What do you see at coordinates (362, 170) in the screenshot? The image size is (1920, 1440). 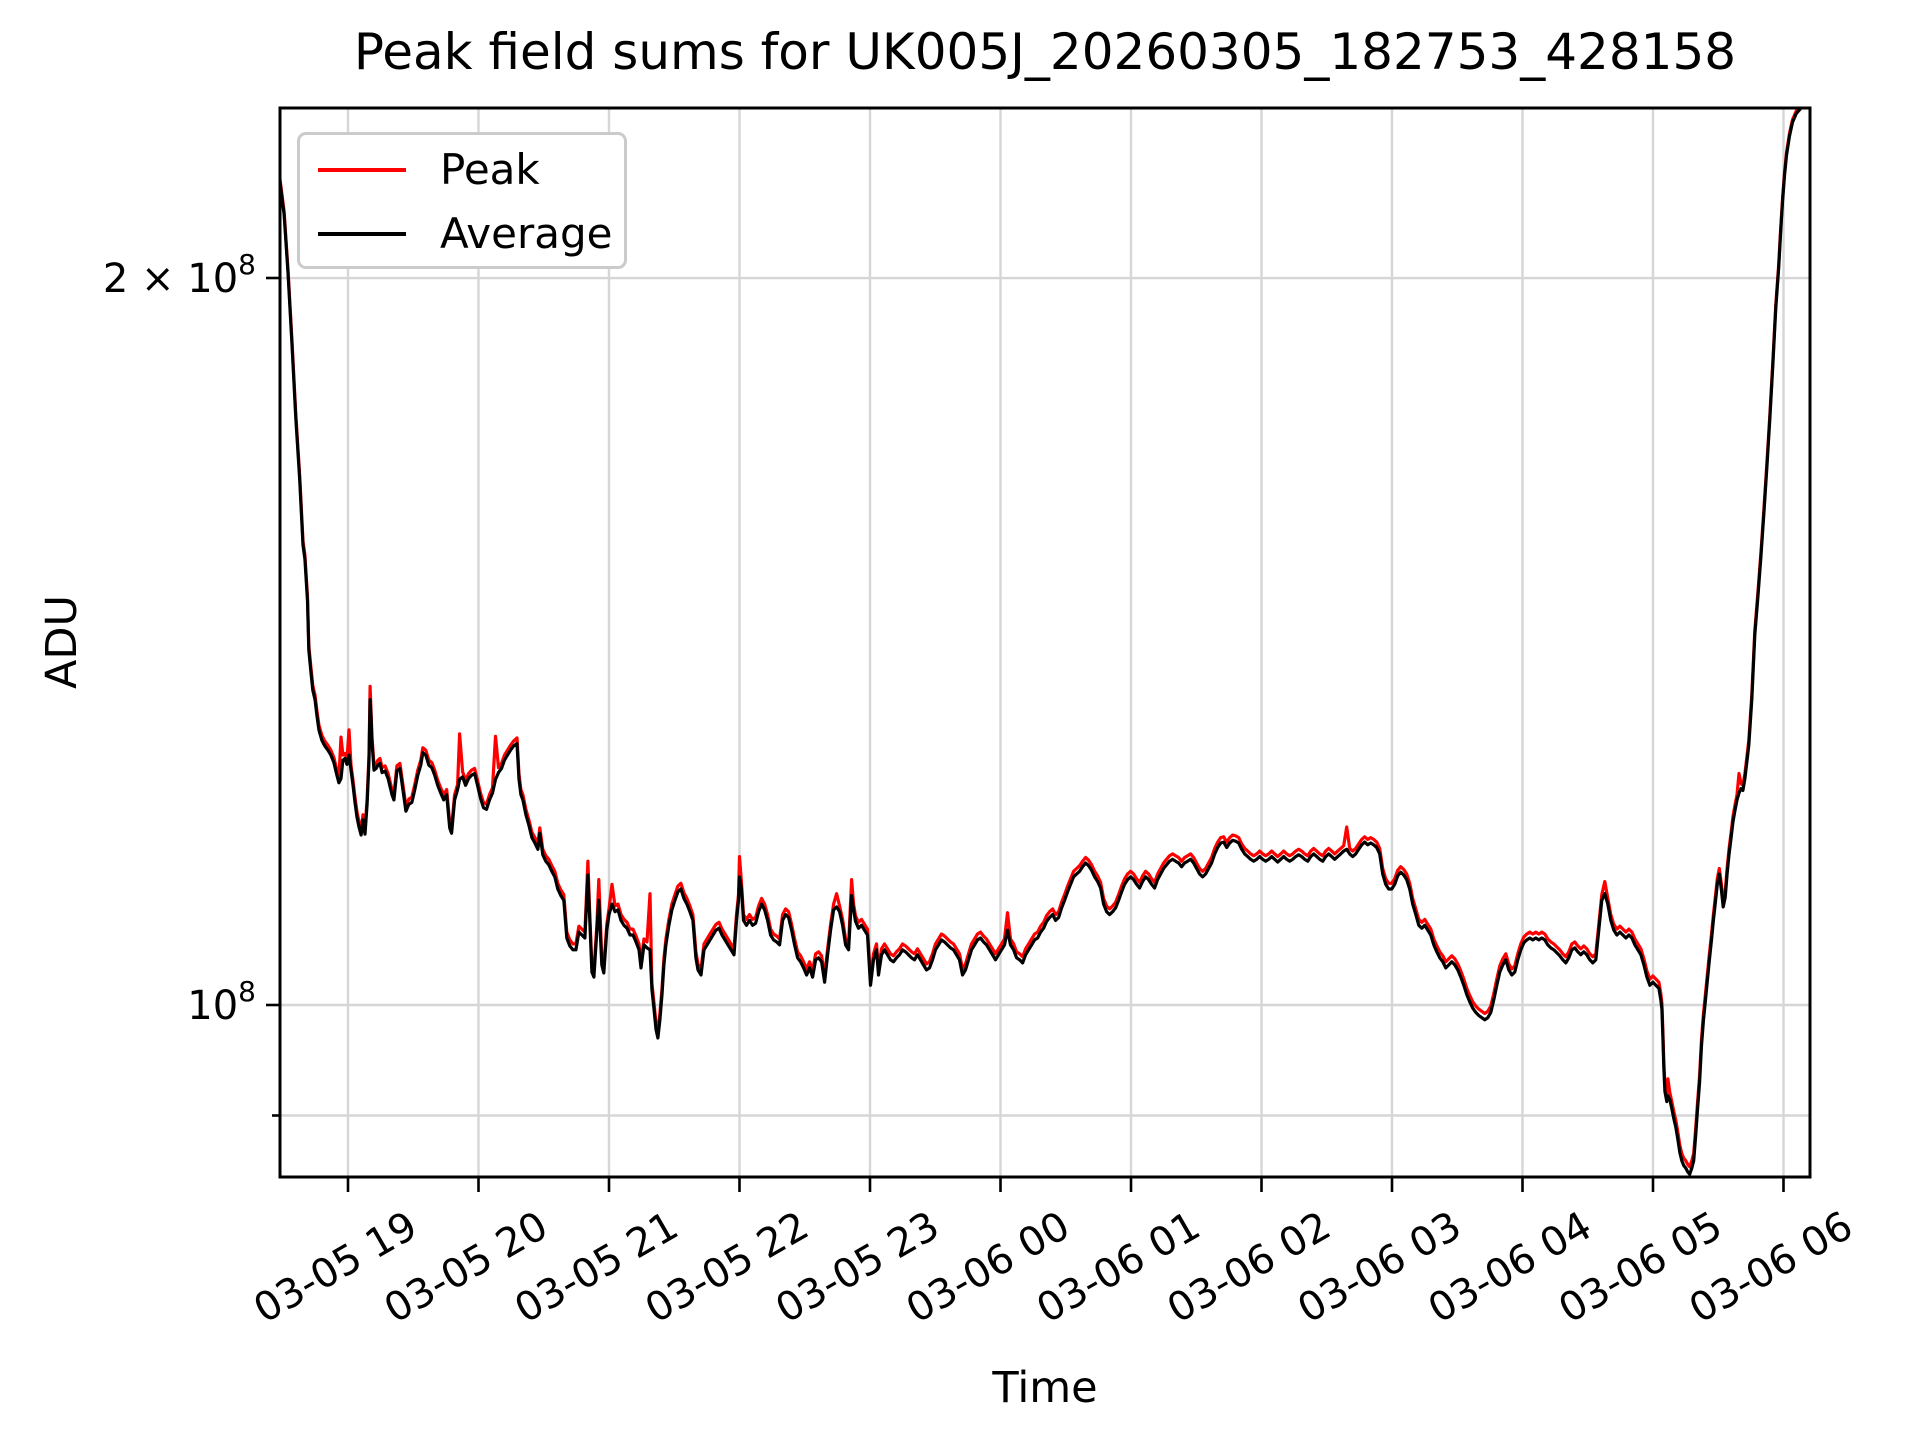 I see `peak-line-swatch` at bounding box center [362, 170].